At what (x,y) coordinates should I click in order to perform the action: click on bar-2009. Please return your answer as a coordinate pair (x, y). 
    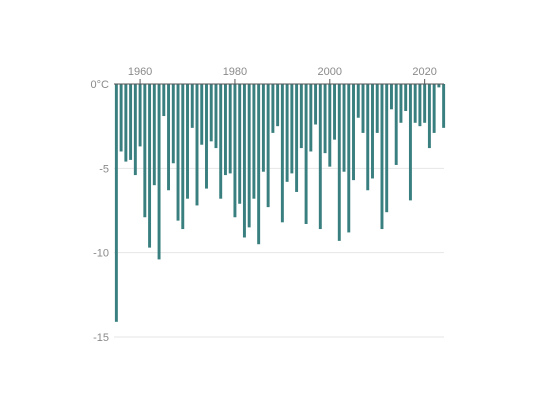
    Looking at the image, I should click on (372, 131).